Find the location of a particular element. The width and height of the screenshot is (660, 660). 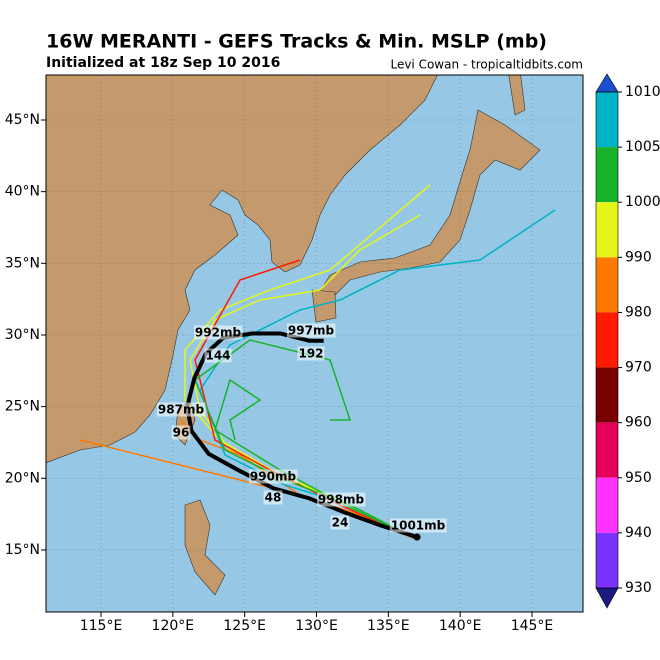

track-label: 990mb is located at coordinates (273, 477).